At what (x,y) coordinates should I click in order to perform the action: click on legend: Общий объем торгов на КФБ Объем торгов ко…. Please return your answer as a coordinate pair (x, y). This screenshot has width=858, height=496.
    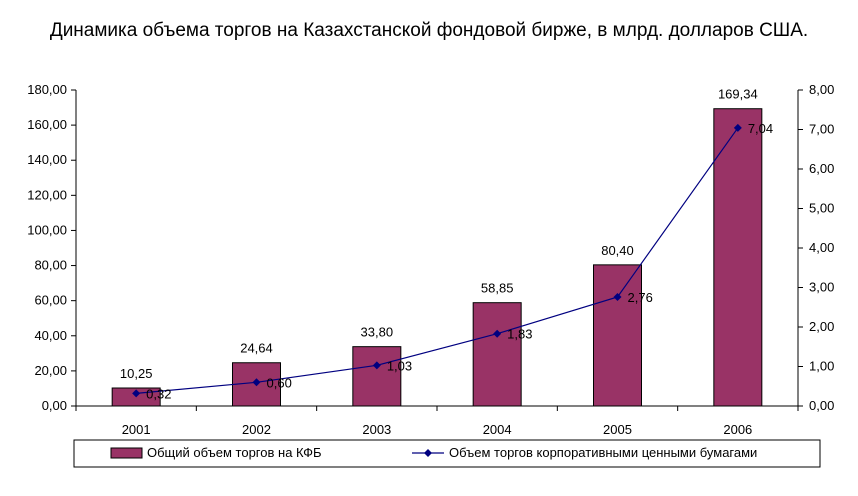
    Looking at the image, I should click on (447, 453).